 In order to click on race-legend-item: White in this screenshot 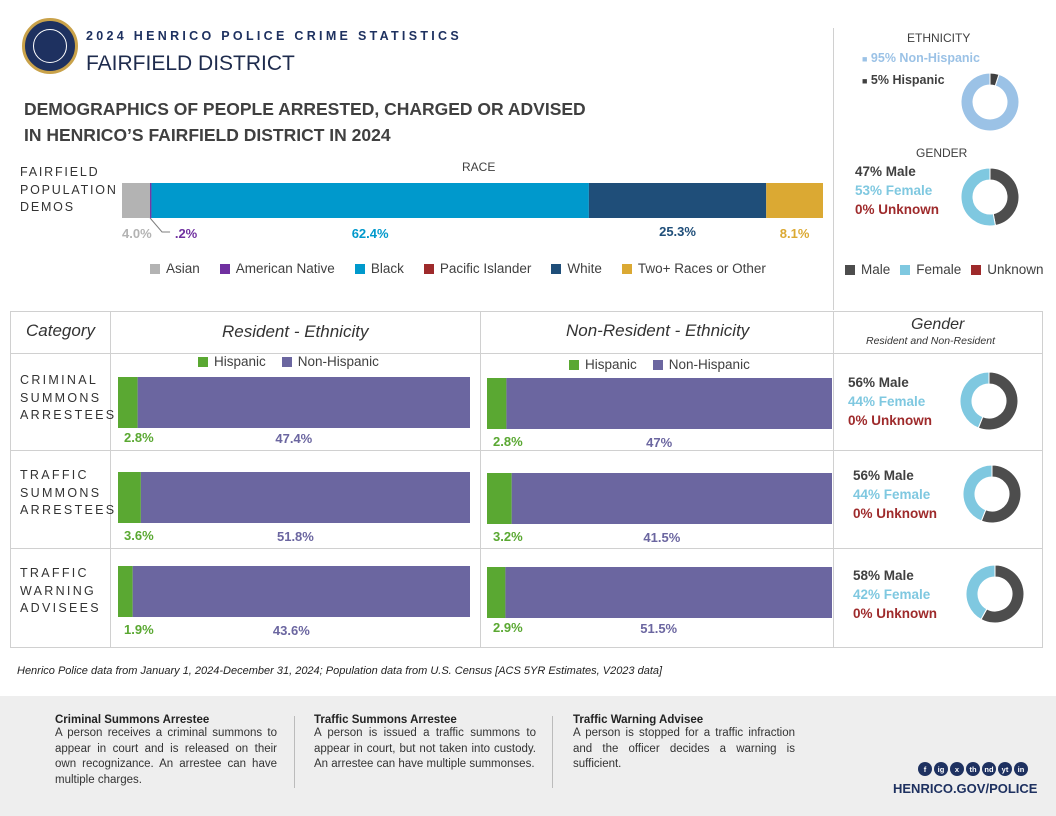, I will do `click(576, 268)`.